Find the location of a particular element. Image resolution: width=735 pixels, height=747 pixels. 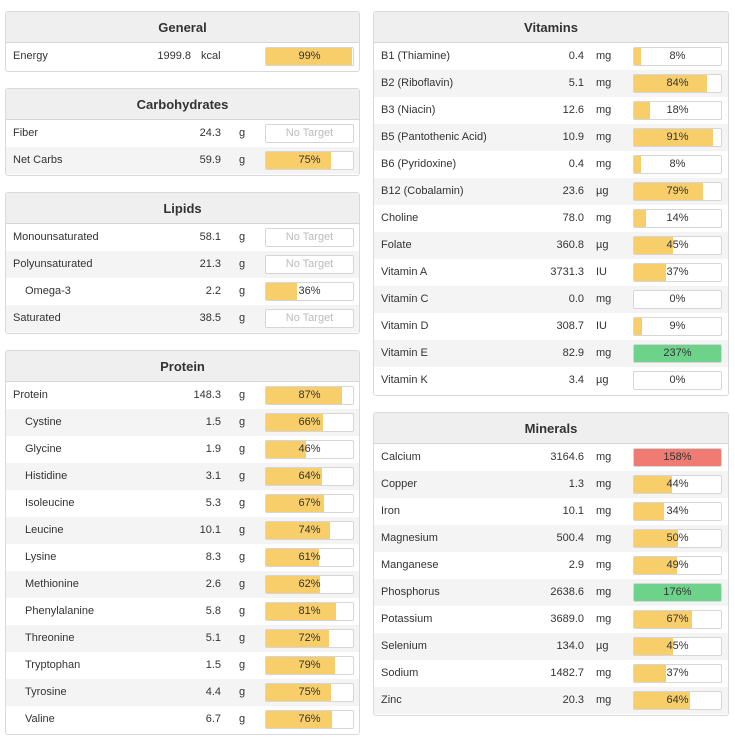

progress-percent-label: 84% is located at coordinates (677, 83).